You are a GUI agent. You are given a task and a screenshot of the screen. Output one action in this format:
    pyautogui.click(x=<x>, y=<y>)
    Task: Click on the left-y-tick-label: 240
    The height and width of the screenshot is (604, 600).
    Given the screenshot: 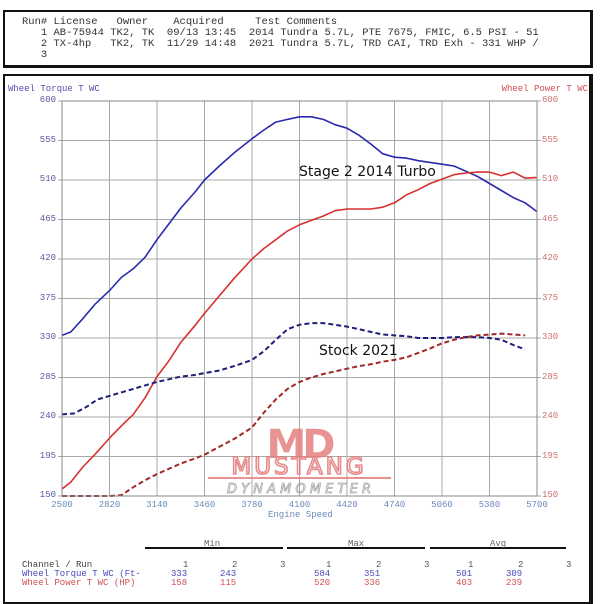 What is the action you would take?
    pyautogui.click(x=47, y=416)
    